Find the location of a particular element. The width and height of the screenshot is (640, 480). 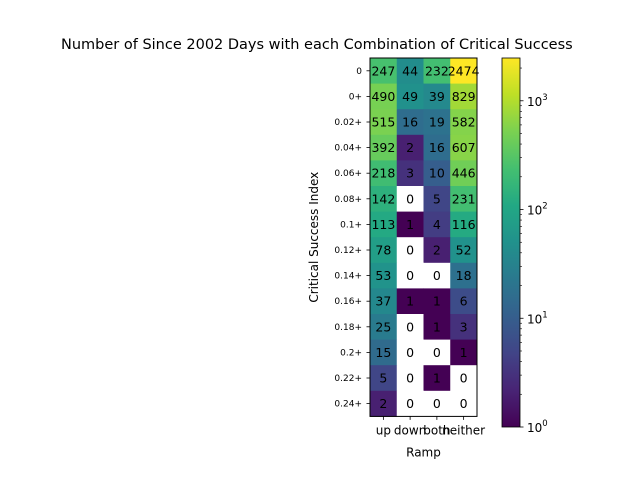

y-tick-label: 0.16+ is located at coordinates (348, 302).